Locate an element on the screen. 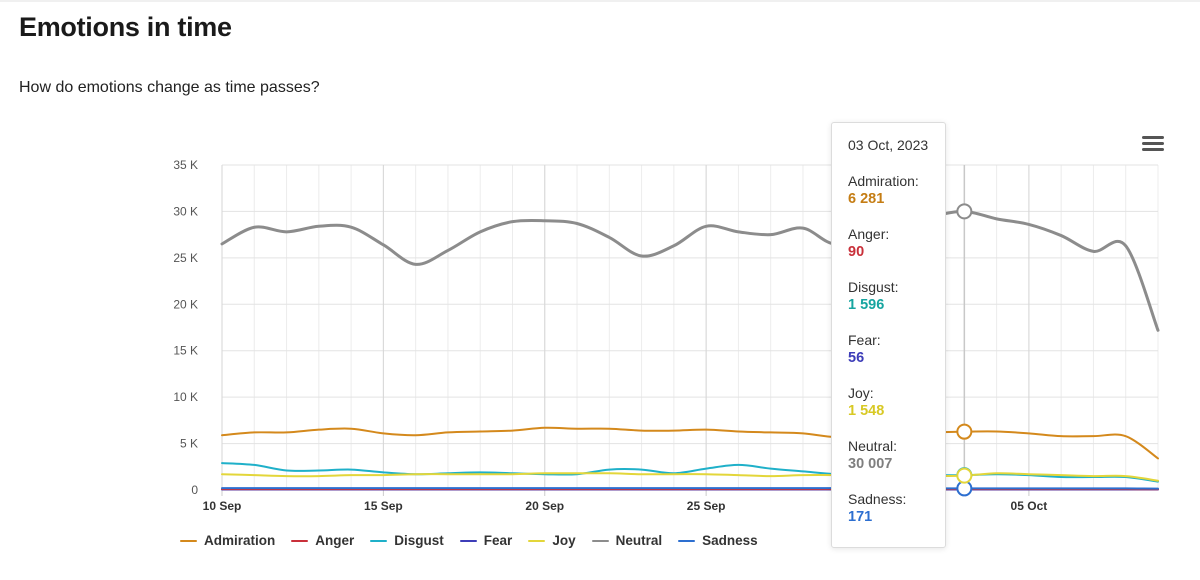 This screenshot has width=1200, height=580. top-border is located at coordinates (600, 1).